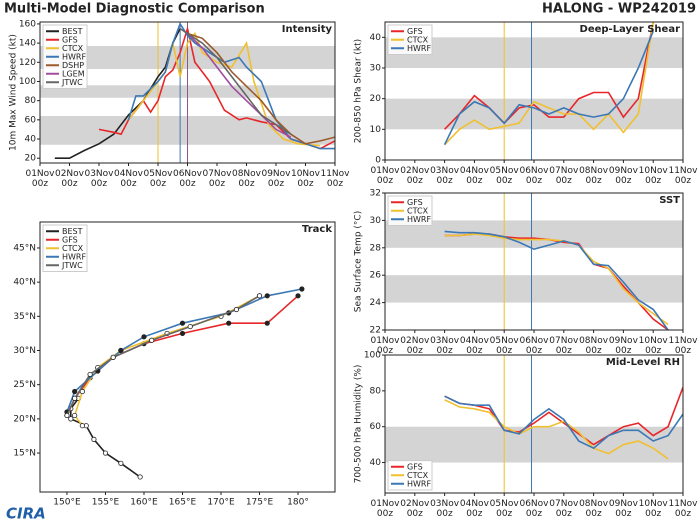 This screenshot has width=700, height=525. I want to click on y-tick-label: 15°N, so click(24, 454).